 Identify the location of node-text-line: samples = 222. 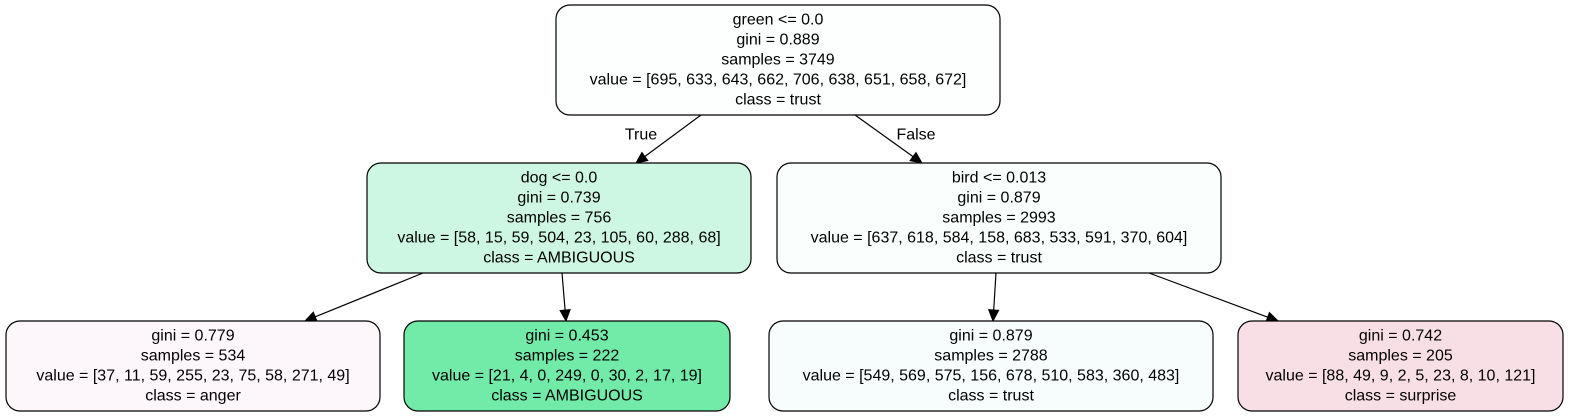
(567, 356).